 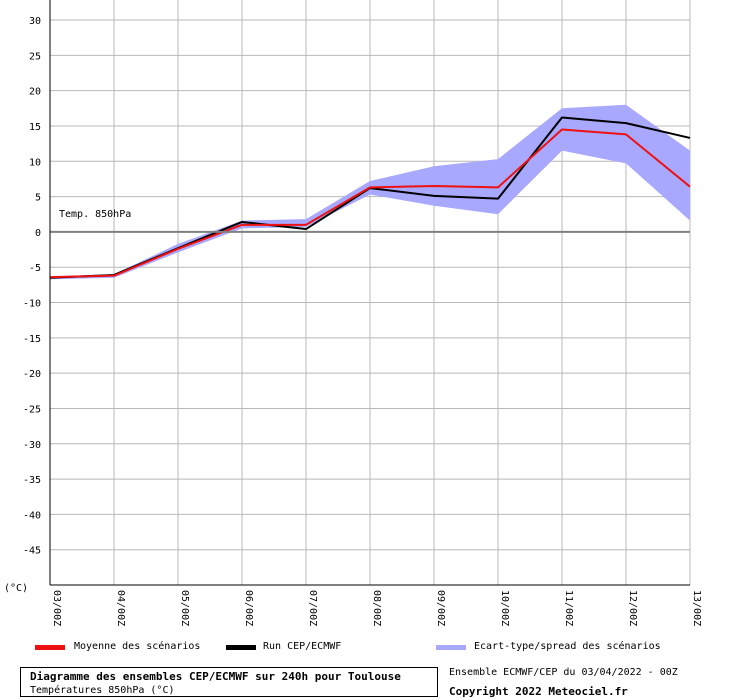 I want to click on y-tick-label: -45, so click(x=32, y=551).